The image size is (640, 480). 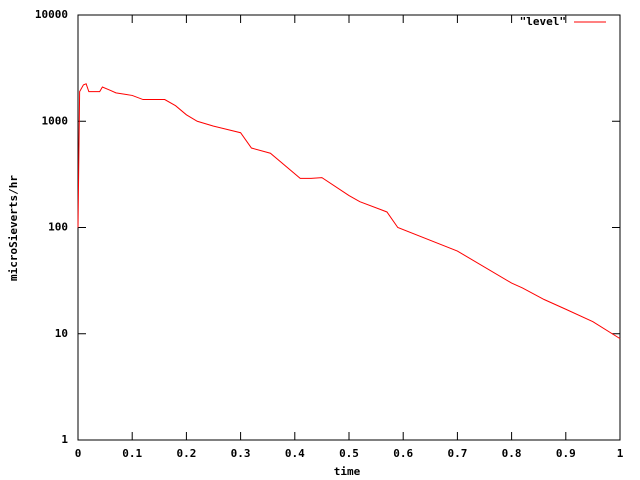 I want to click on x-tick-label: 0.9, so click(x=566, y=453).